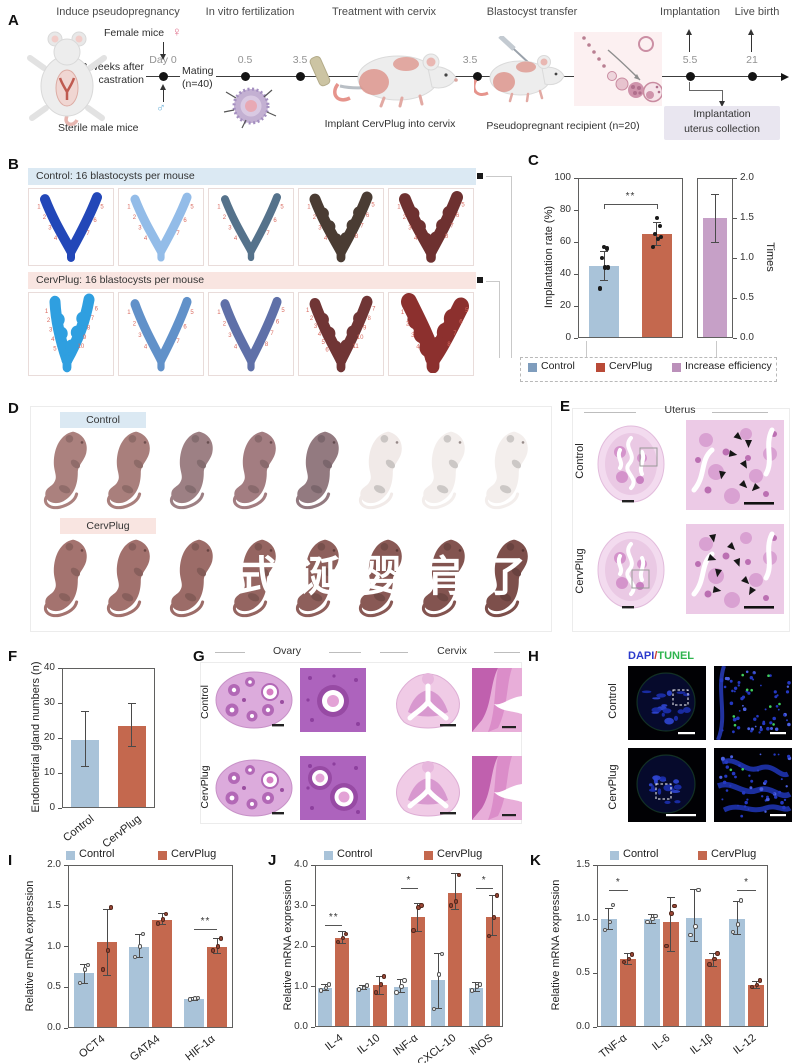 The width and height of the screenshot is (796, 1063). What do you see at coordinates (563, 126) in the screenshot?
I see `recipient-caption: Pseudopregnant recipient (n=20)` at bounding box center [563, 126].